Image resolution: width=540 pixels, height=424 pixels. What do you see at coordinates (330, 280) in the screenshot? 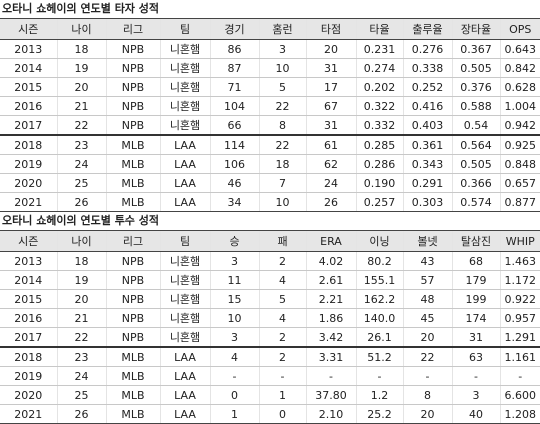
I see `cell: 2.61` at bounding box center [330, 280].